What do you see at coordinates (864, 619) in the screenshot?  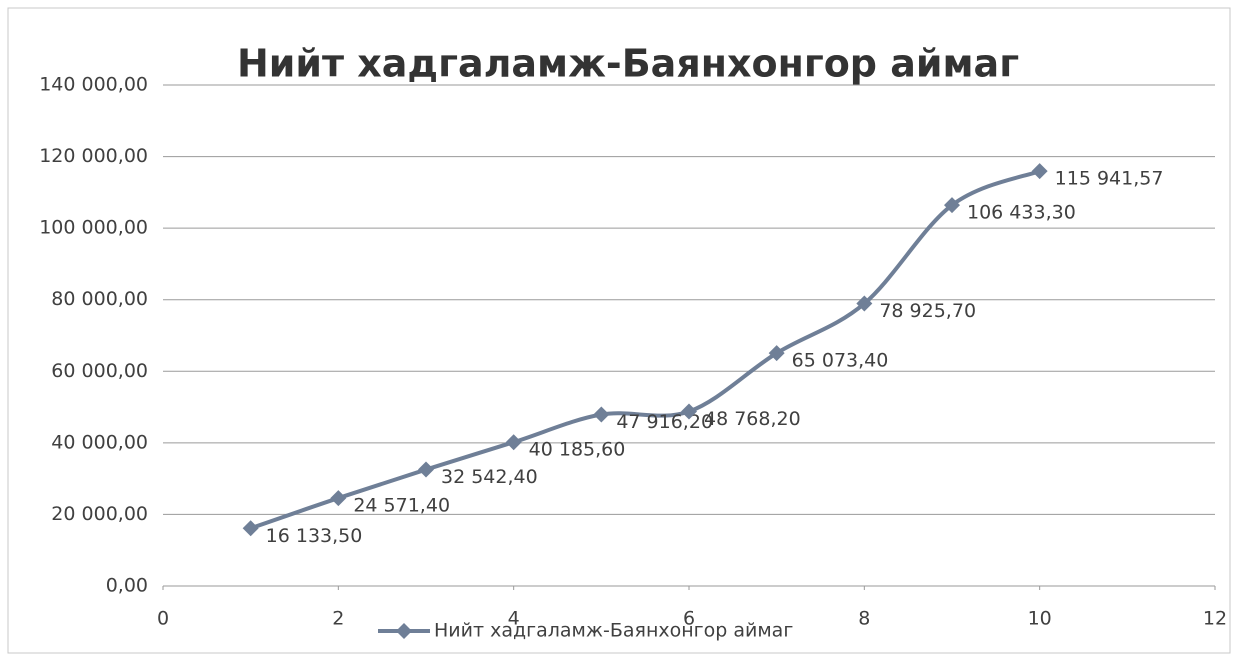 I see `x-tick-label: 8` at bounding box center [864, 619].